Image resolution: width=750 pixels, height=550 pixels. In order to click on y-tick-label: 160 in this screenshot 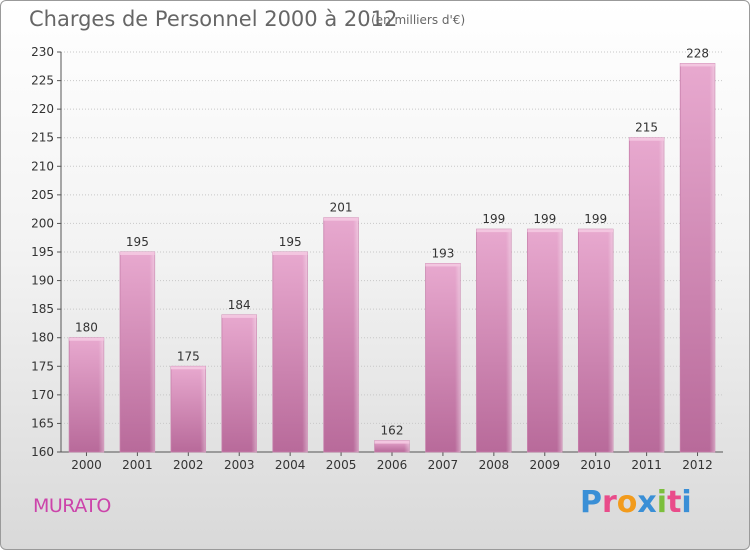, I will do `click(42, 452)`.